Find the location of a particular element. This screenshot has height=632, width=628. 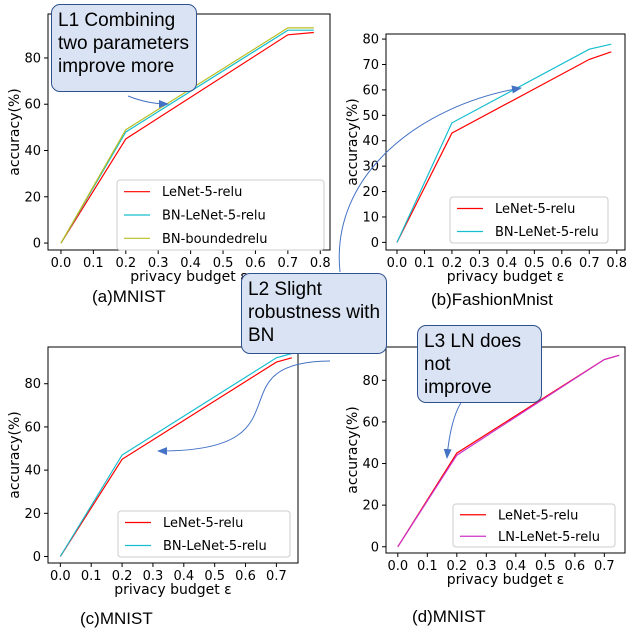

chart-c-xlabel: privacy budget ε is located at coordinates (172, 590).